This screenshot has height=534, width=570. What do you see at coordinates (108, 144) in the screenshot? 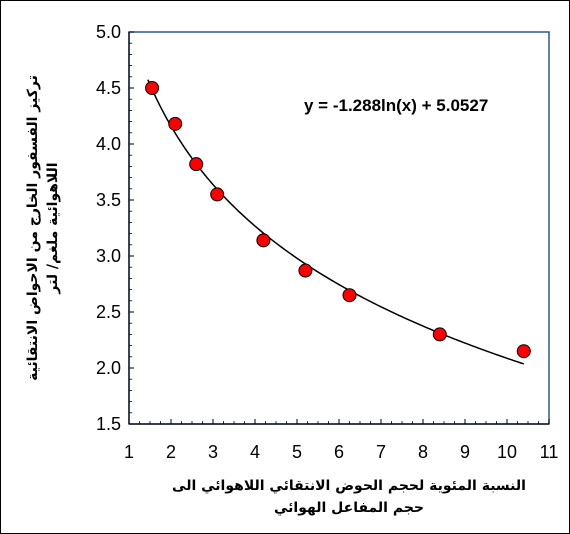
I see `y-tick-label: 4.0` at bounding box center [108, 144].